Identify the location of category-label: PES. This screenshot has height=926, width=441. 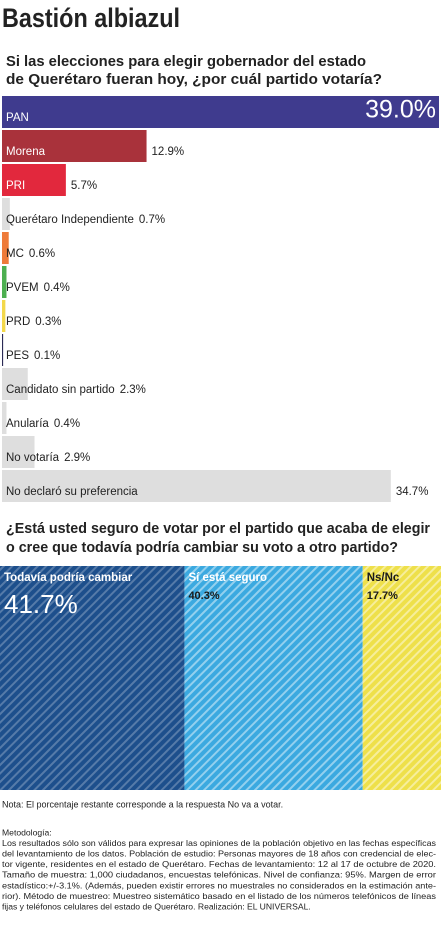
(17, 356).